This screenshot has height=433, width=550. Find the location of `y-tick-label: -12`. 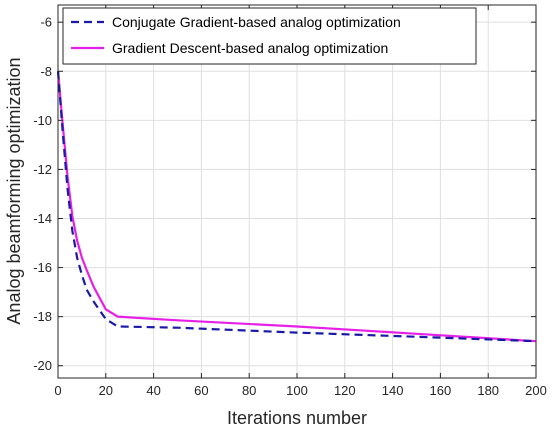

y-tick-label: -12 is located at coordinates (42, 169).